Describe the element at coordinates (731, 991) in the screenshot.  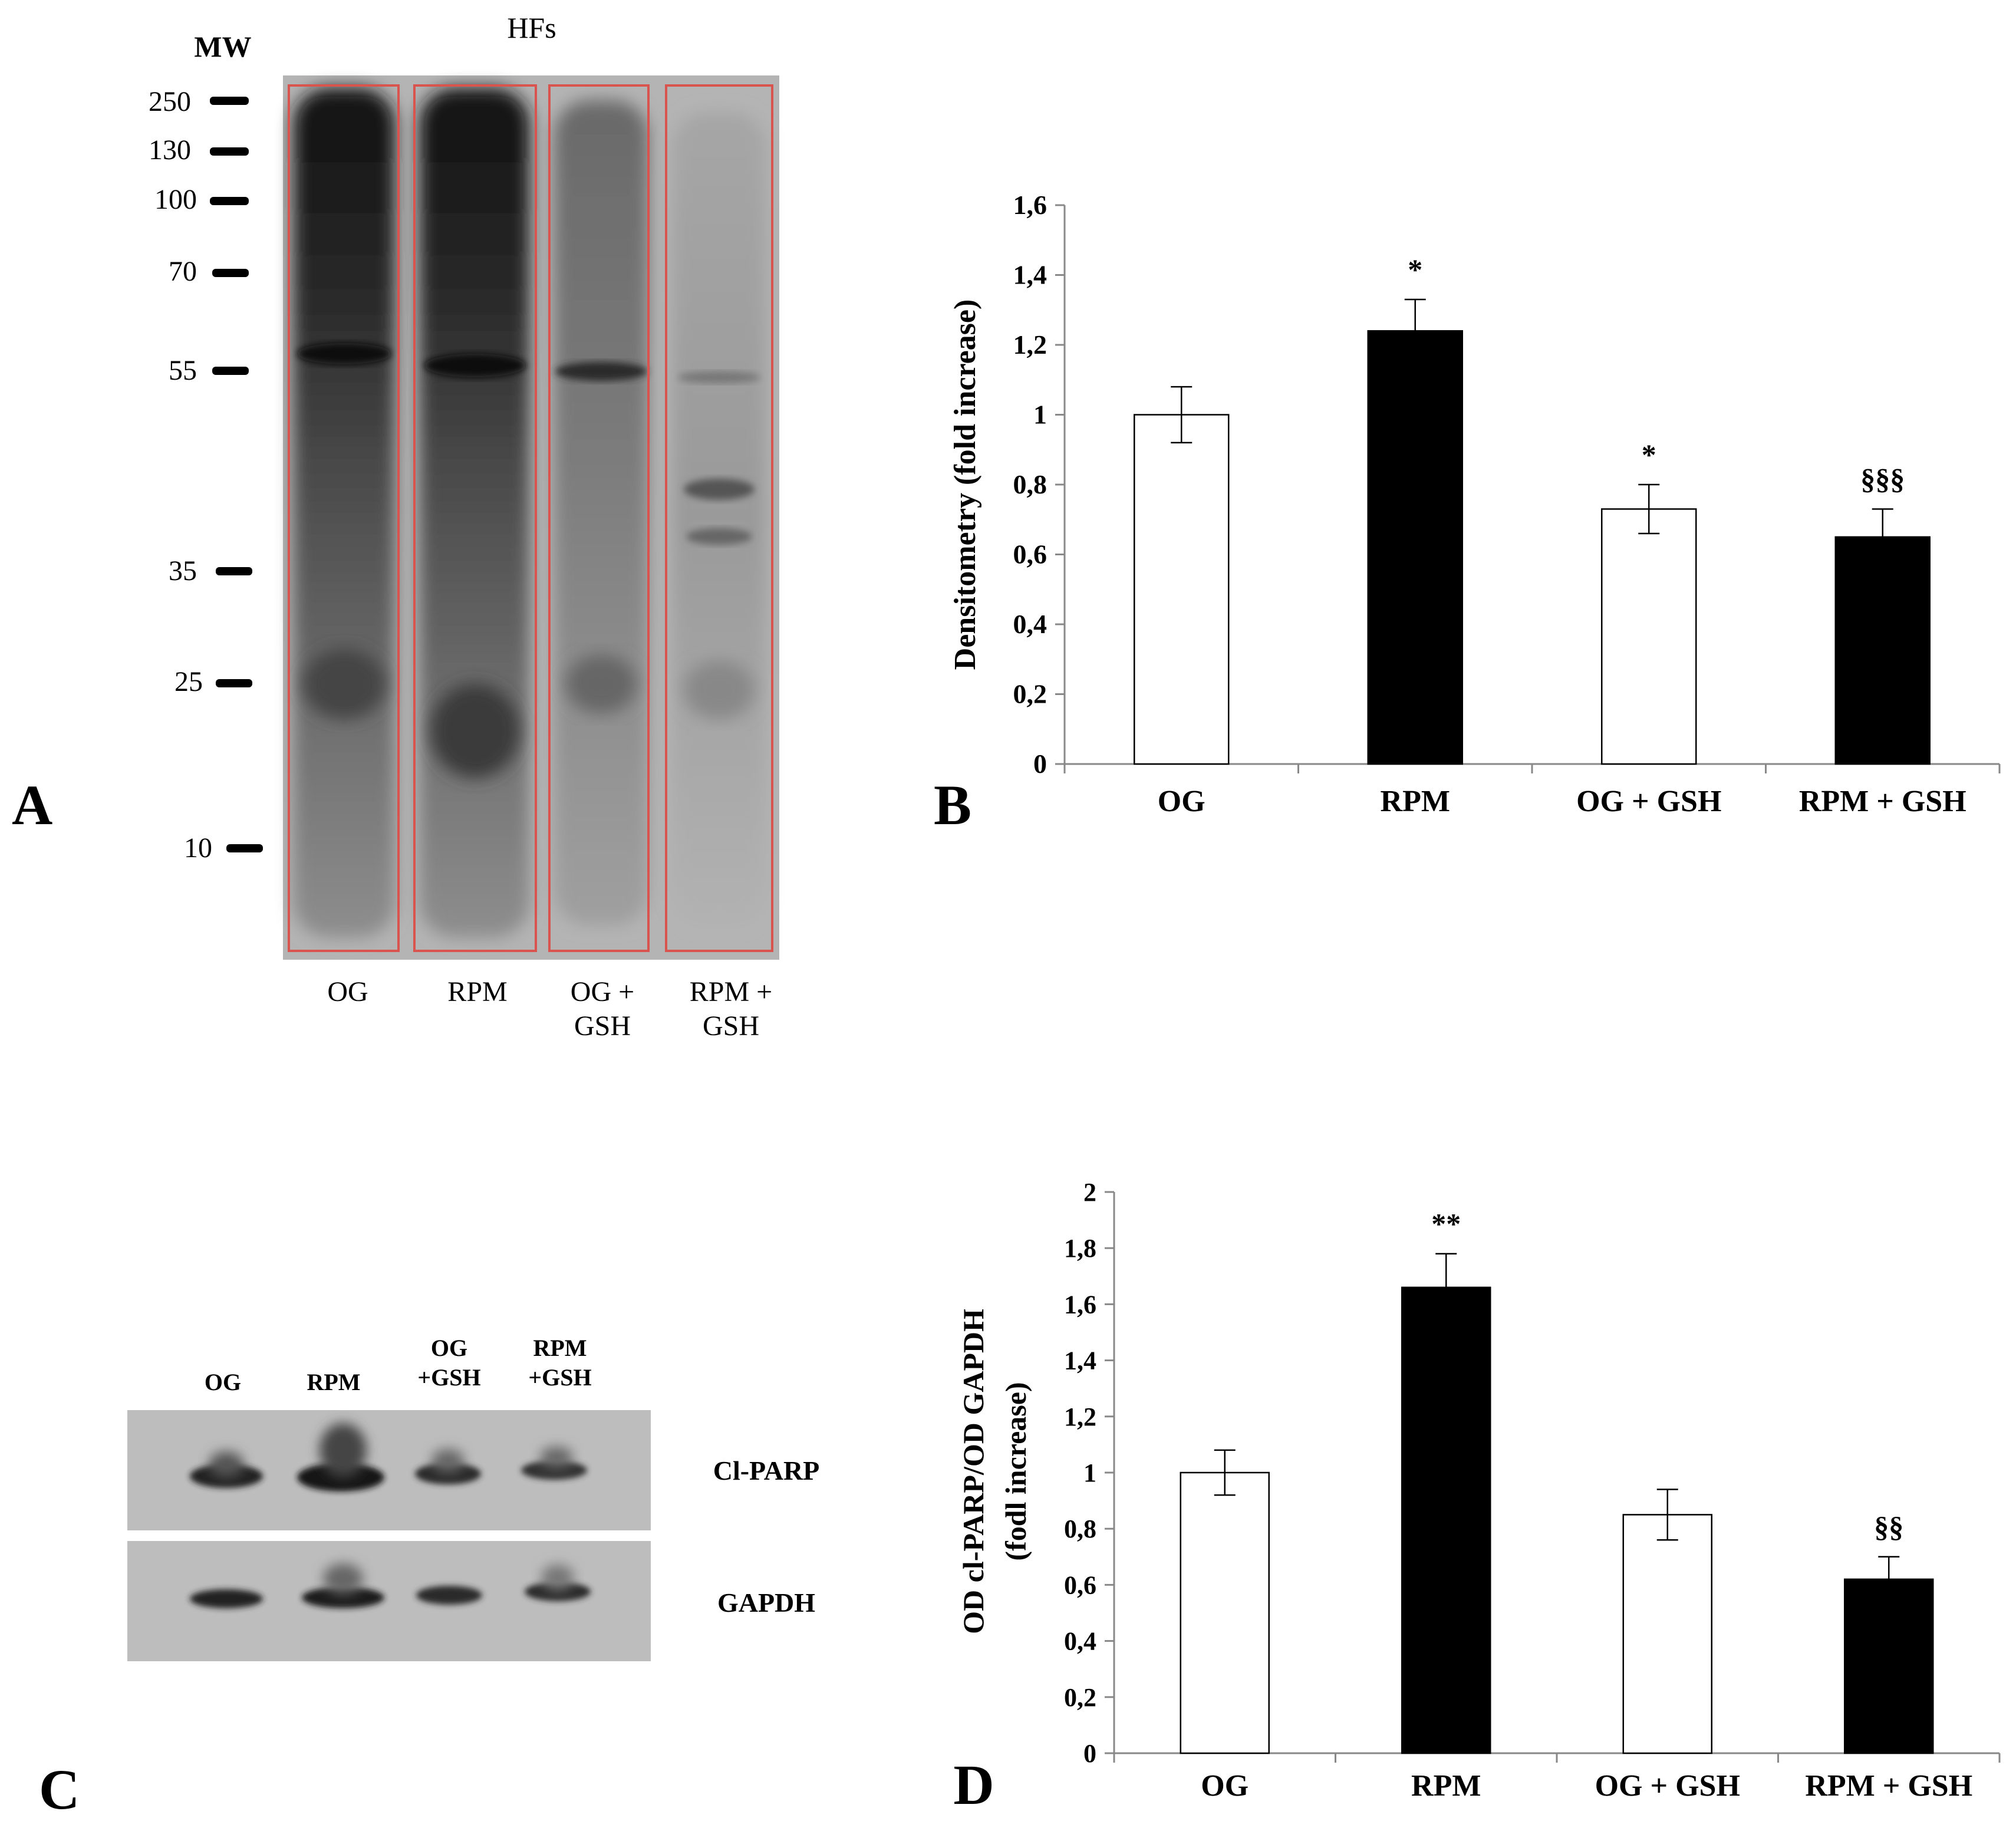
I see `lane-label: RPM +` at that location.